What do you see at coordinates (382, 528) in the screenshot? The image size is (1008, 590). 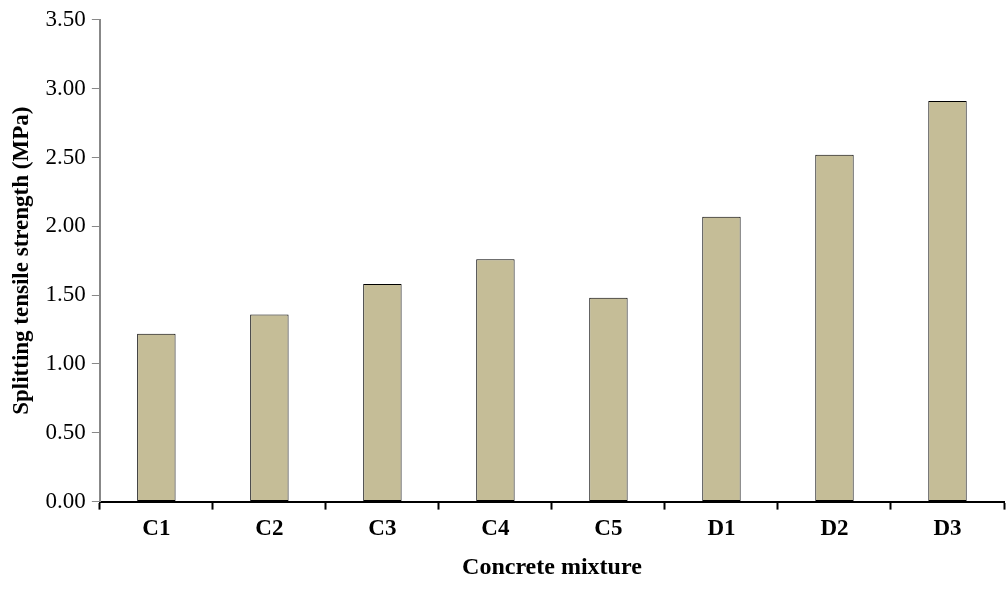 I see `x-tick-label: C3` at bounding box center [382, 528].